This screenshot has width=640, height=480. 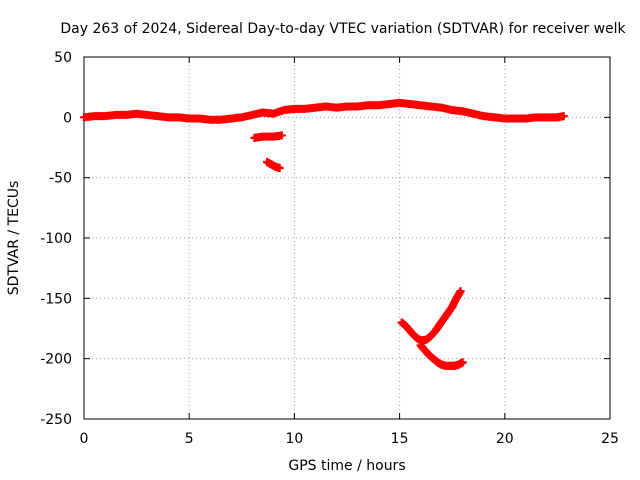 I want to click on y-tick-labels: 50 0 -50 -100 -150 -200 -250, so click(x=56, y=239).